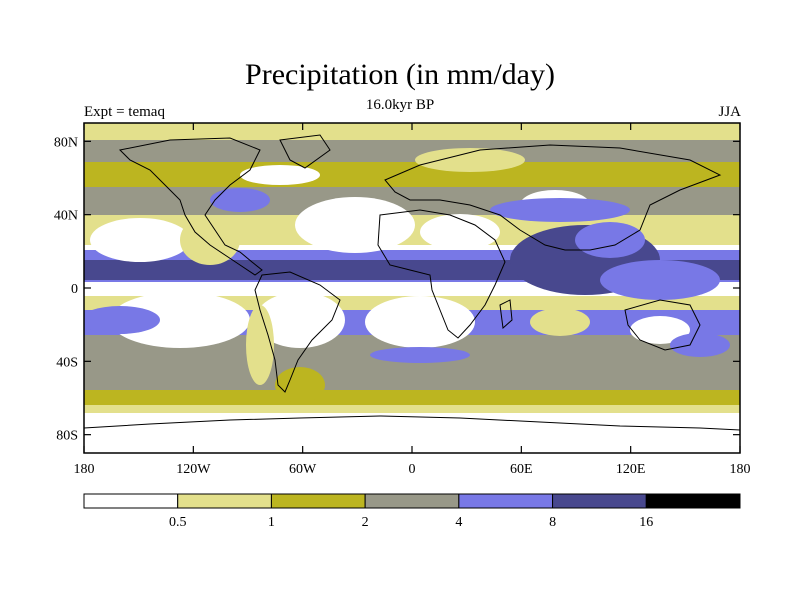 This screenshot has width=800, height=600. What do you see at coordinates (412, 469) in the screenshot?
I see `lon-tick-label: 0` at bounding box center [412, 469].